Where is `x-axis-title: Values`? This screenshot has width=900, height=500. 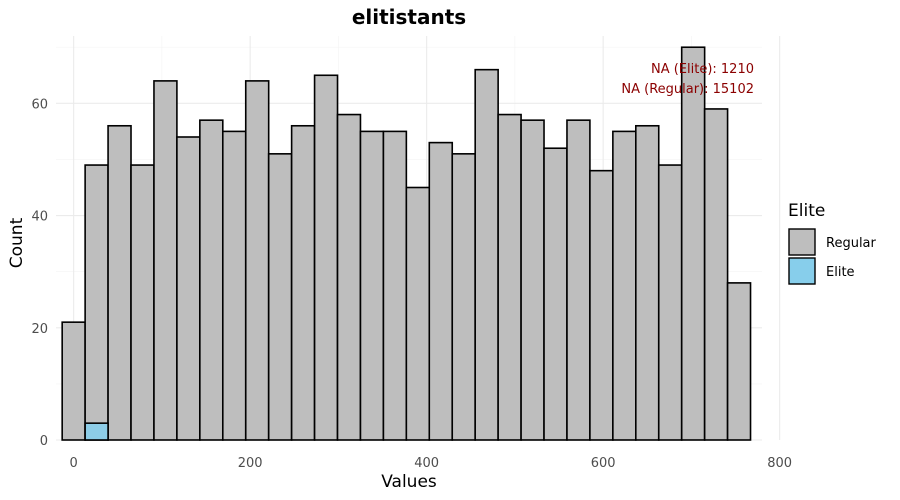
x-axis-title: Values is located at coordinates (409, 482).